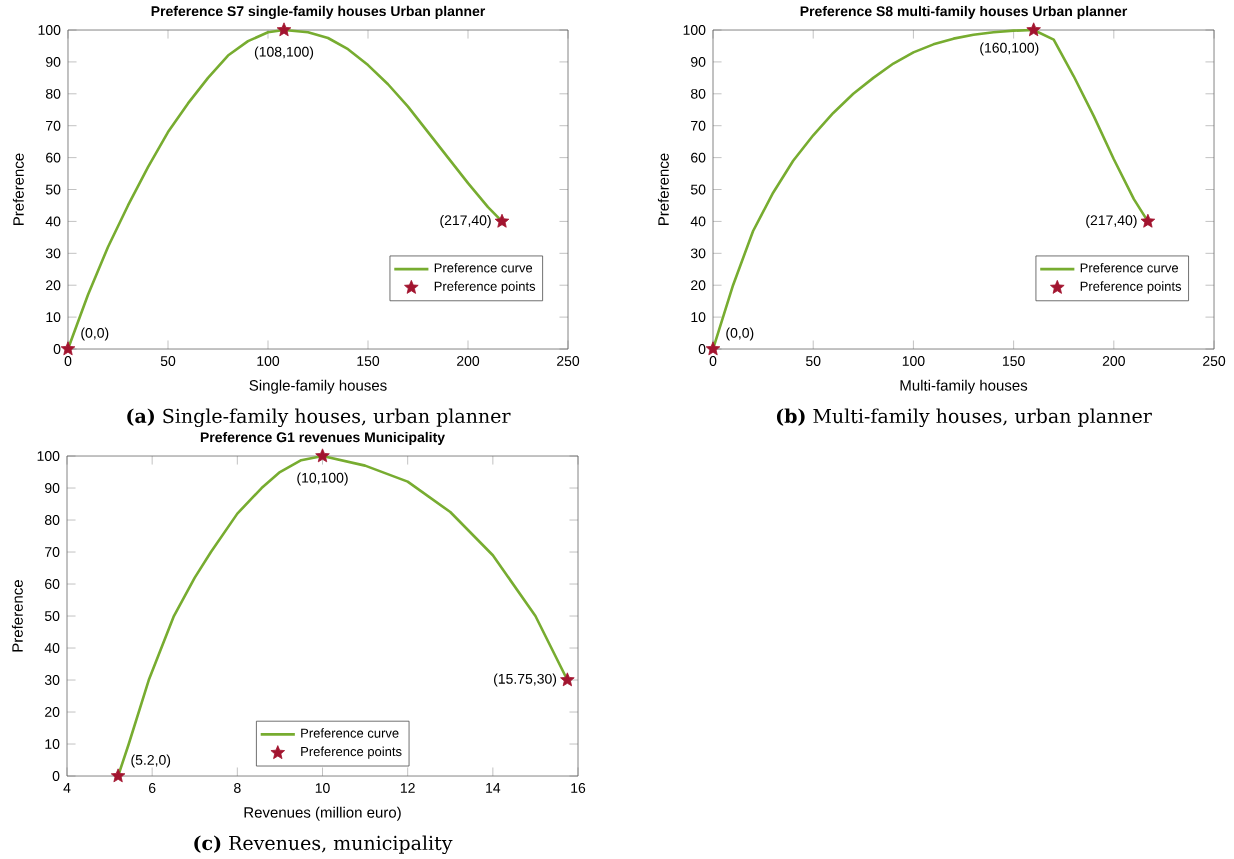 The height and width of the screenshot is (859, 1234). What do you see at coordinates (1009, 49) in the screenshot?
I see `annotation: (160,100)` at bounding box center [1009, 49].